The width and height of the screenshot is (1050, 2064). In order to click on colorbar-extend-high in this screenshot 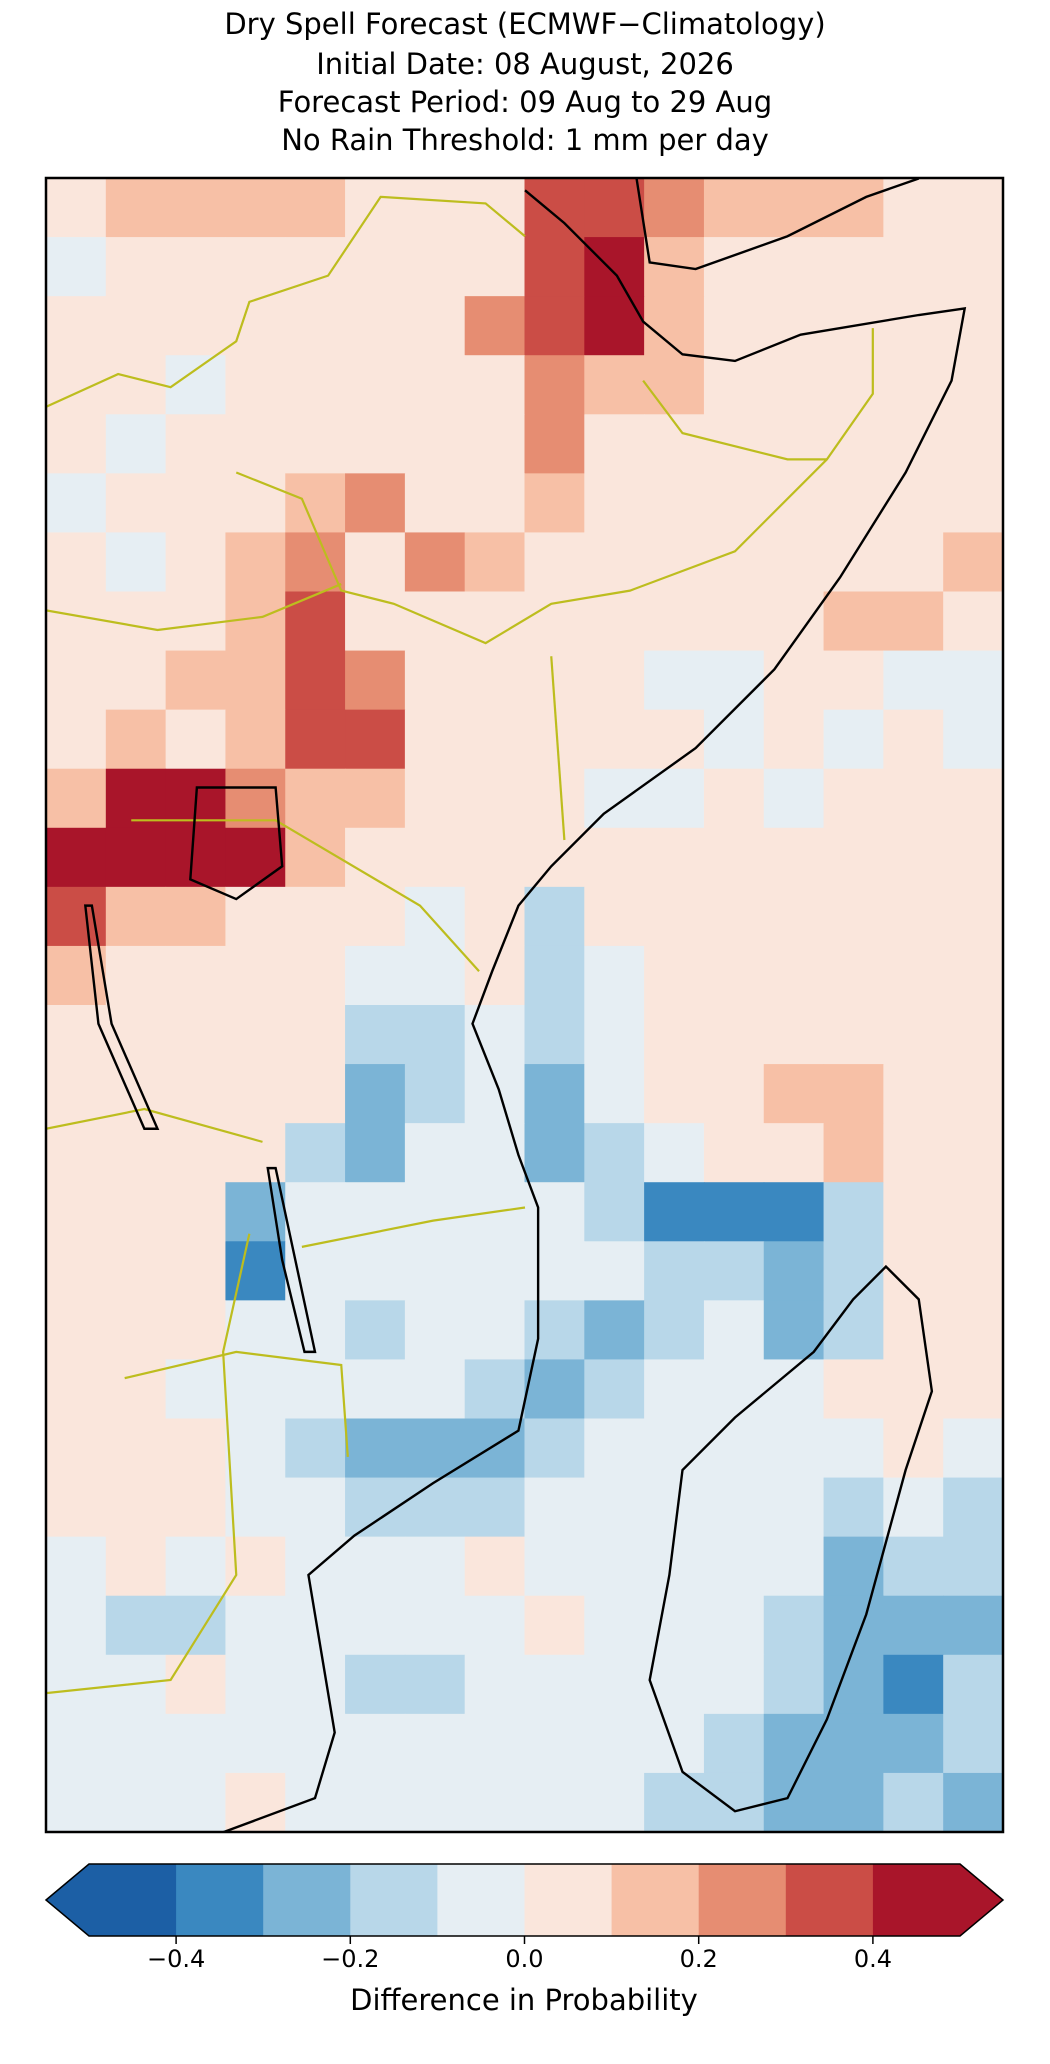, I will do `click(981, 1900)`.